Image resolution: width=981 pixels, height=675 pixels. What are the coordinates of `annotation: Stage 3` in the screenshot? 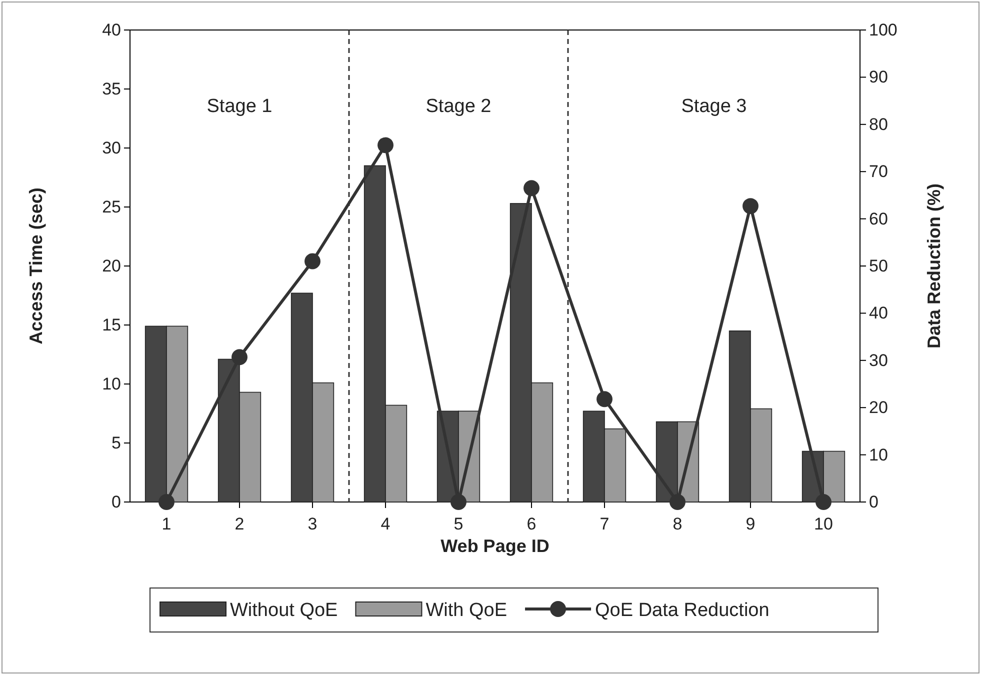 It's located at (714, 106).